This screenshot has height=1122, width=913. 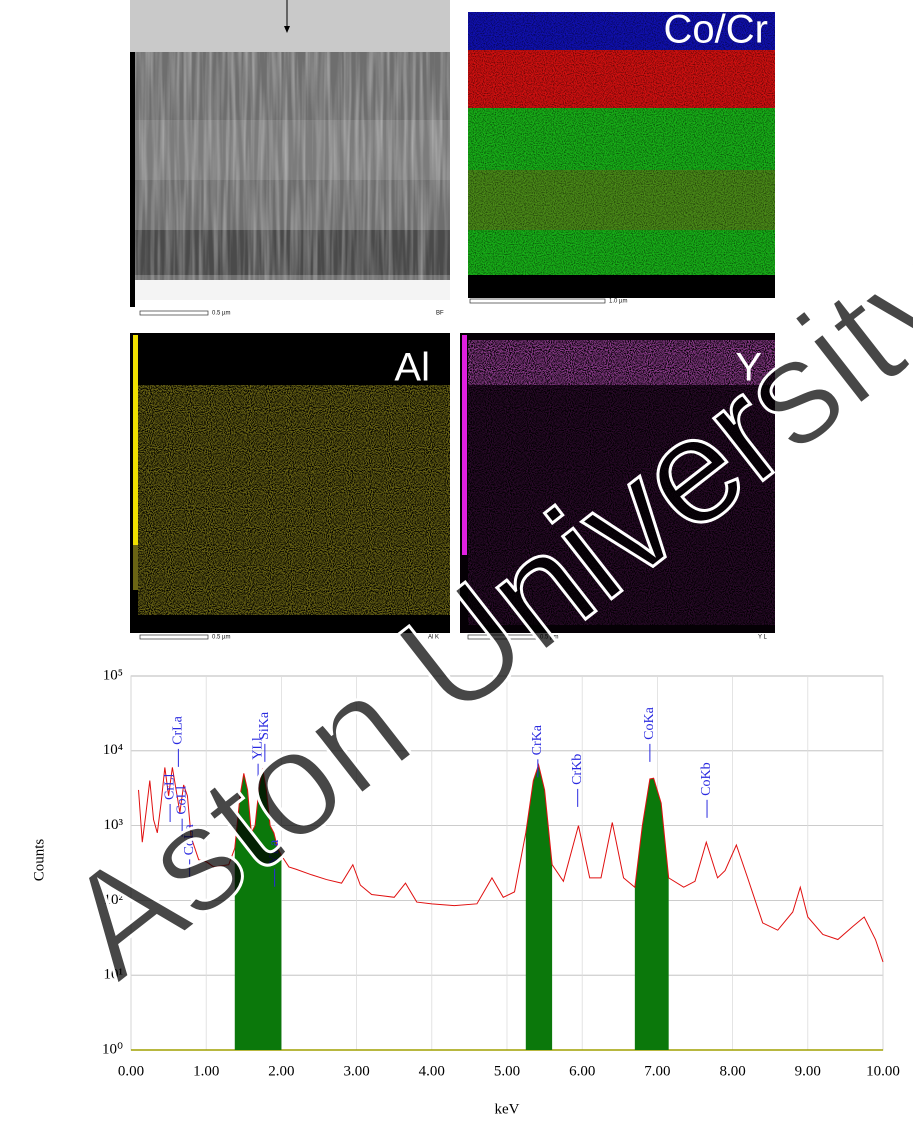 I want to click on cocr-map: Co/Cr 1.0 µm, so click(x=621, y=156).